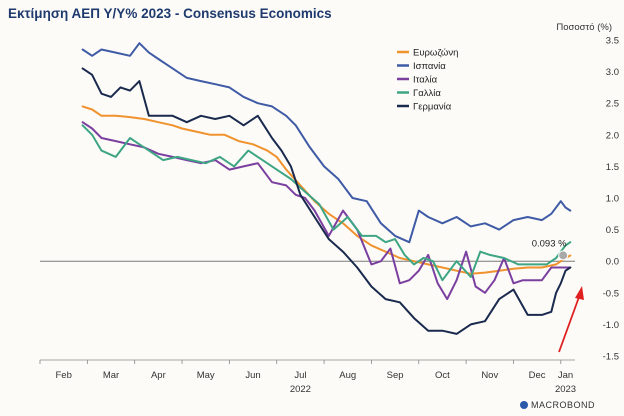 The image size is (624, 416). Describe the element at coordinates (489, 375) in the screenshot. I see `x-tick-label: Nov` at that location.